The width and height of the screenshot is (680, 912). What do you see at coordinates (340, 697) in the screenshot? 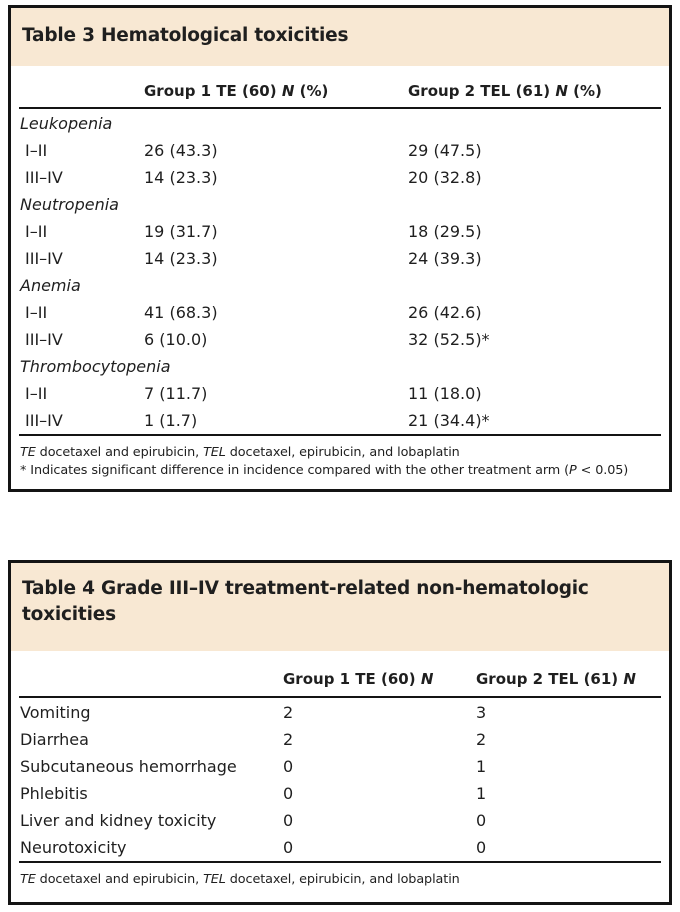
I see `table4-header-rule` at bounding box center [340, 697].